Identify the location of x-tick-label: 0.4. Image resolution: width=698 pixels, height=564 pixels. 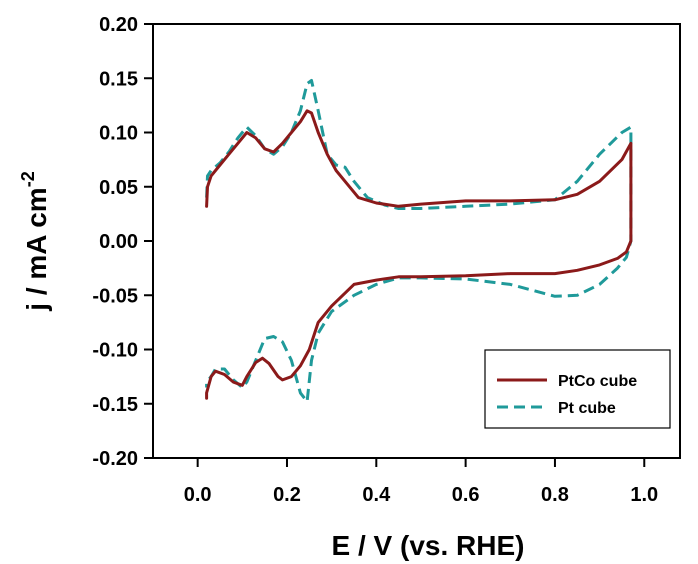
(376, 495).